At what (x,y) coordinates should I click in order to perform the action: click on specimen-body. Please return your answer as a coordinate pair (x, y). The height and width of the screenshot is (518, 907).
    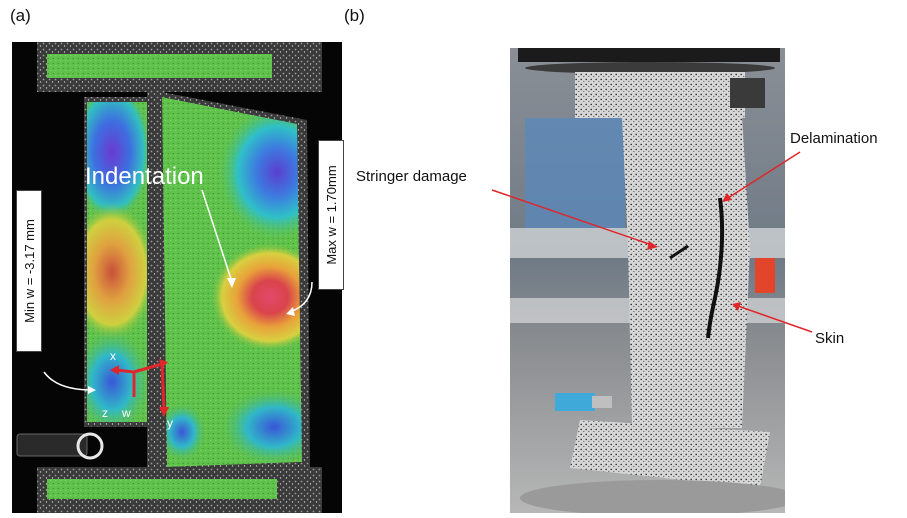
    Looking at the image, I should click on (686, 272).